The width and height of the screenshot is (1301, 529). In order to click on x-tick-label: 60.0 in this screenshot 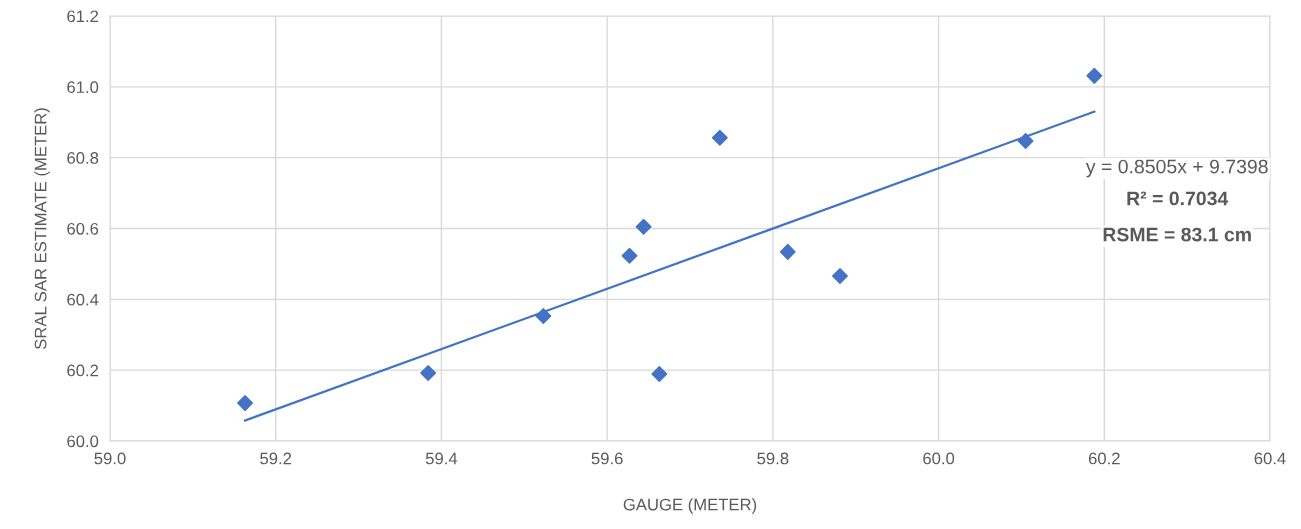, I will do `click(939, 458)`.